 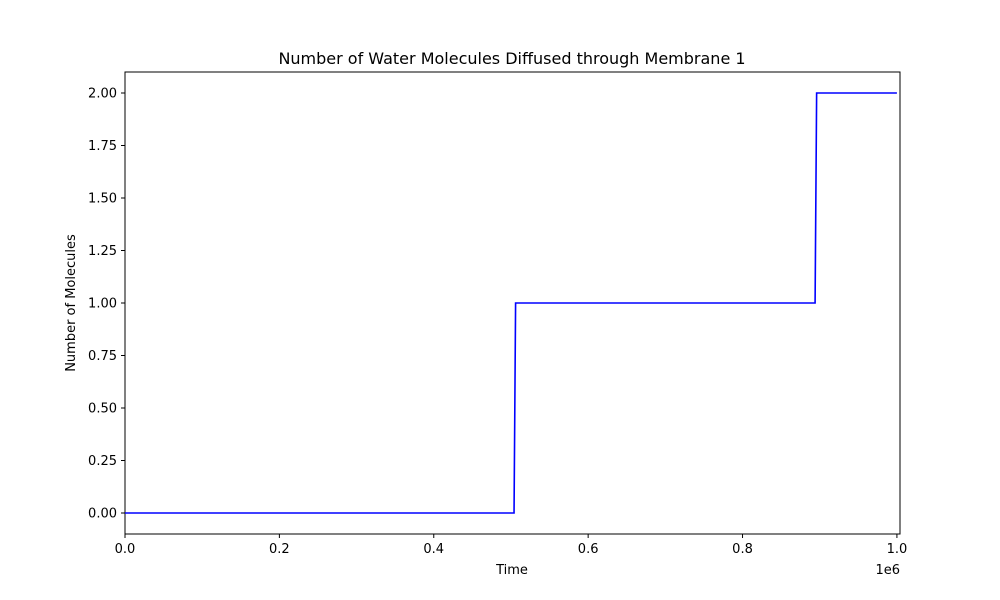 What do you see at coordinates (433, 549) in the screenshot?
I see `x-tick-label: 0.4` at bounding box center [433, 549].